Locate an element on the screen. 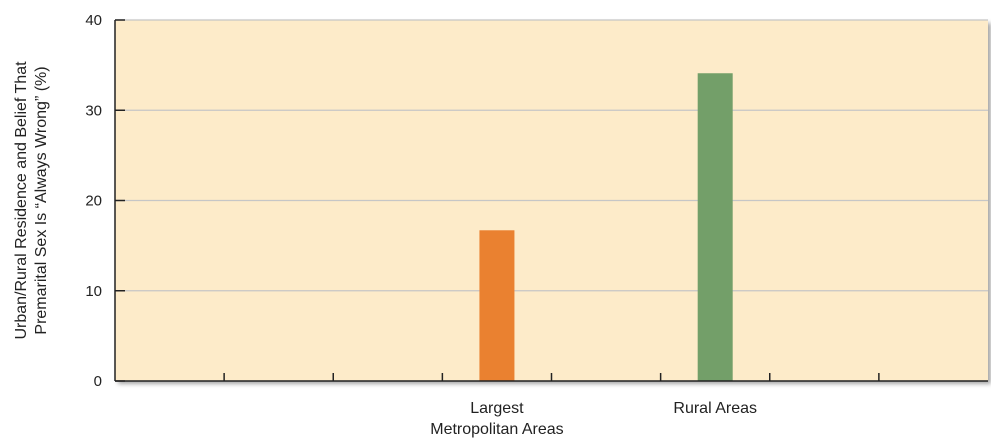  y-axis-title: Urban/Rural Residence and Belief That is located at coordinates (21, 200).